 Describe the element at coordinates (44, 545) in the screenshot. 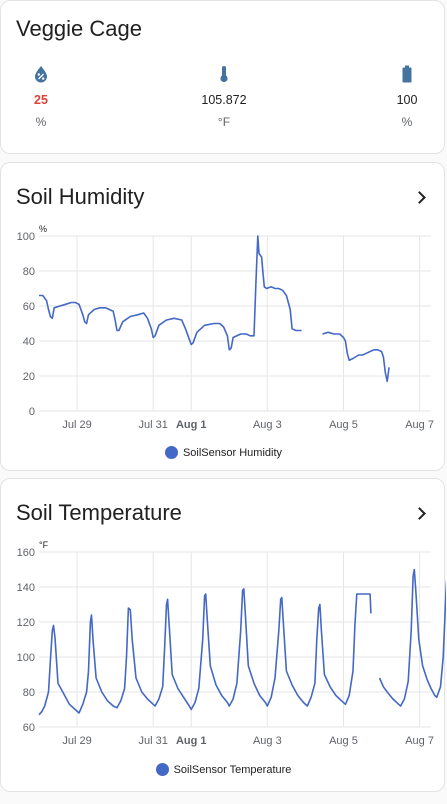

I see `y-axis-unit: °F` at that location.